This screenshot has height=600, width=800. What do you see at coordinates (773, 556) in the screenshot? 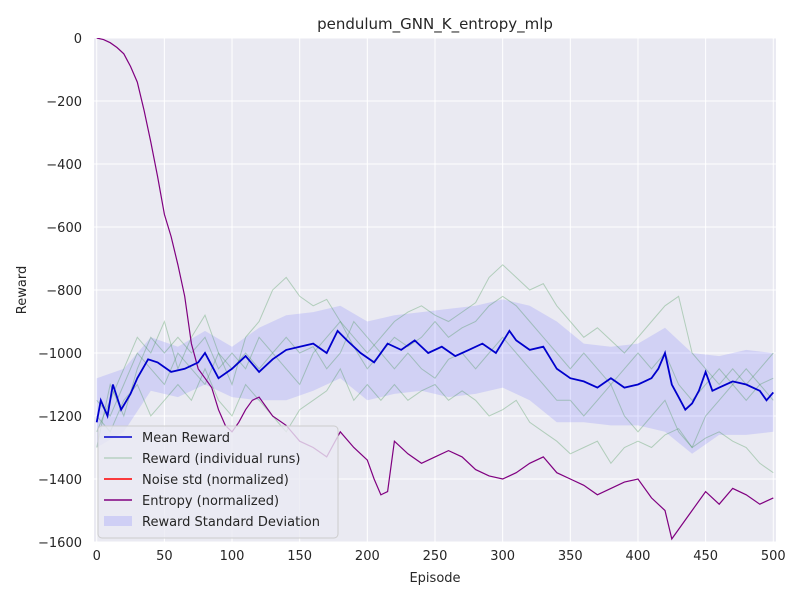
I see `x-tick-label: 500` at bounding box center [773, 556].